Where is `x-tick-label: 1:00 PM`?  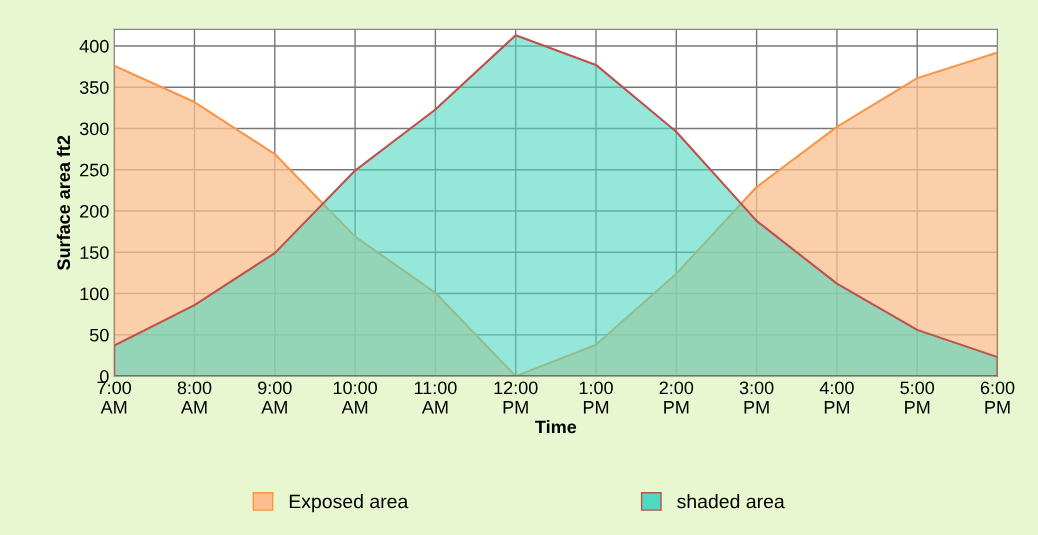 x-tick-label: 1:00 PM is located at coordinates (596, 397).